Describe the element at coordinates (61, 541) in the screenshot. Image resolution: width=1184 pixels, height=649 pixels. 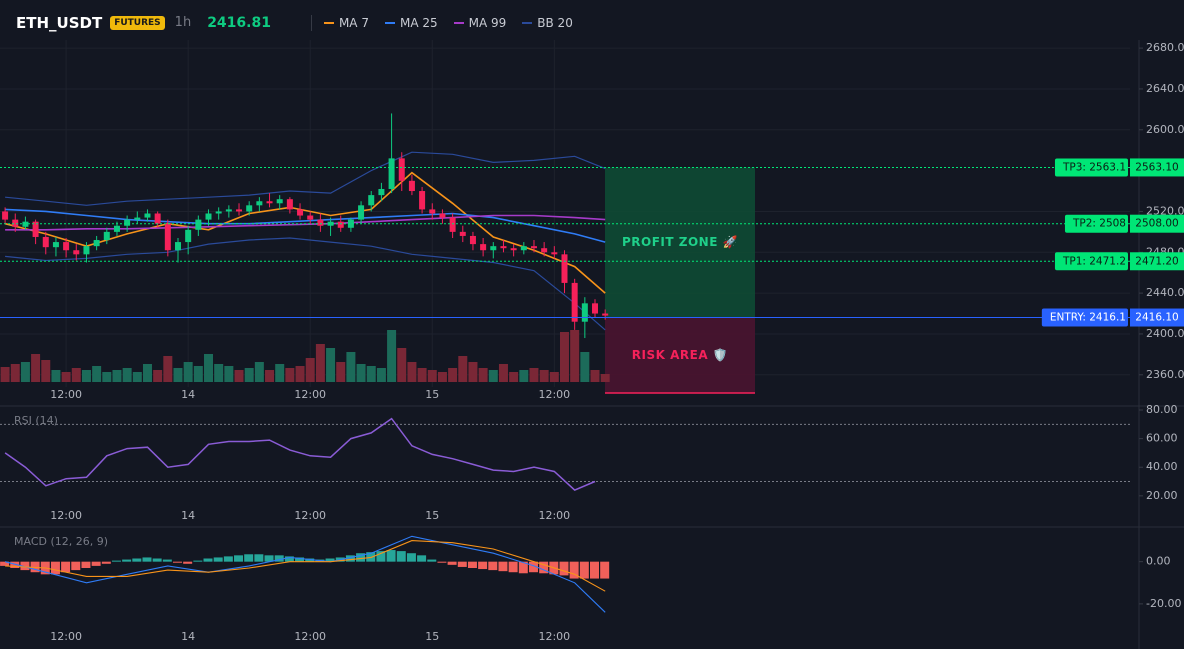
I see `macd-title: MACD (12, 26, 9)` at that location.